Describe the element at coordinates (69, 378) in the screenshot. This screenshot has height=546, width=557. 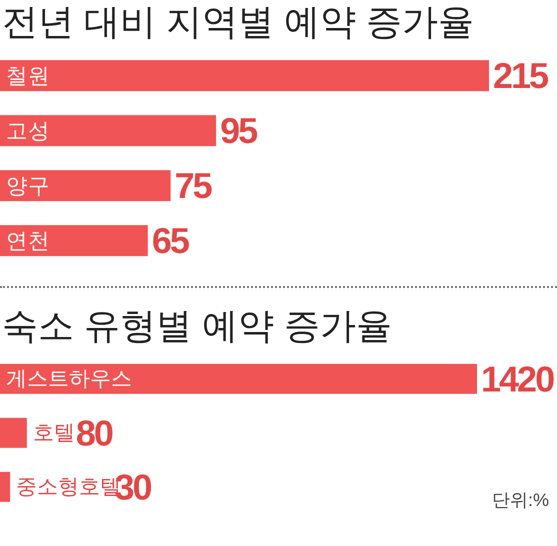
I see `y-tick-label: 게스트하우스` at that location.